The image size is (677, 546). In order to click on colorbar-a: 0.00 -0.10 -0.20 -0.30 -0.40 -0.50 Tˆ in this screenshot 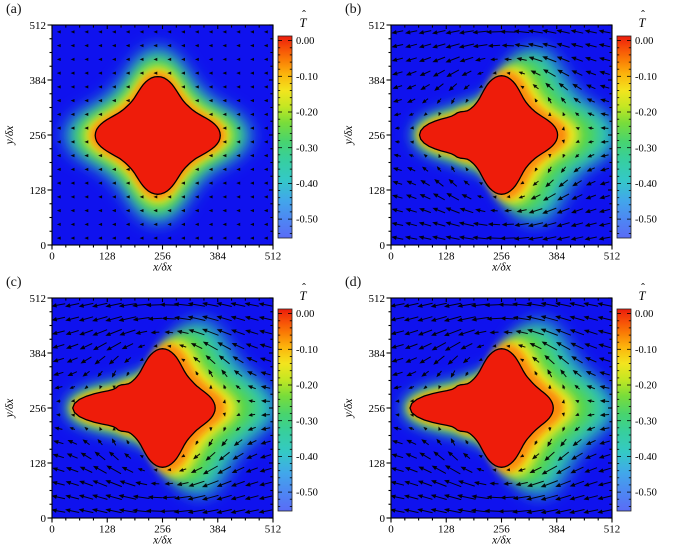, I will do `click(297, 123)`.